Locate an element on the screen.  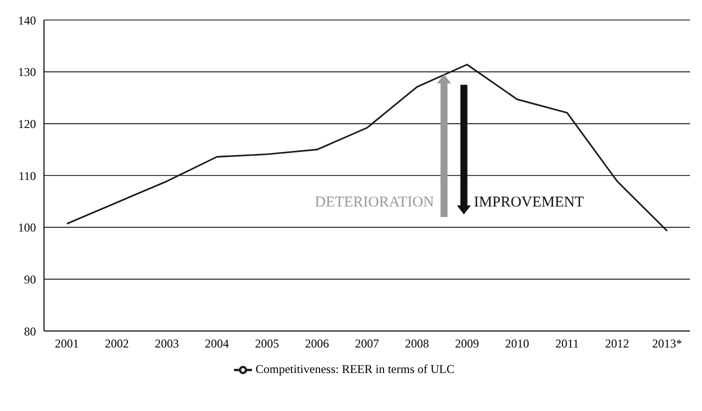
y-tick-label: 140 is located at coordinates (27, 20).